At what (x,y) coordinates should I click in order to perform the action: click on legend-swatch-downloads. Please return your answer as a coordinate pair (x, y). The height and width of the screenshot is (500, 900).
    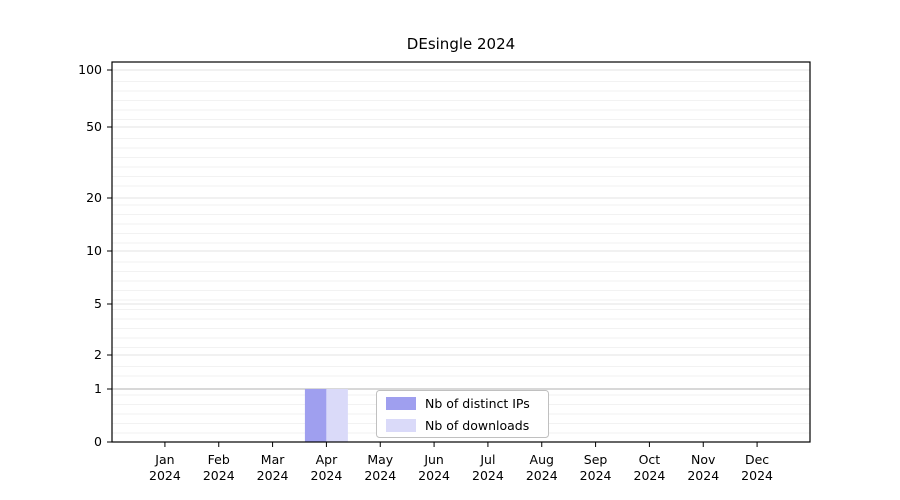
    Looking at the image, I should click on (401, 425).